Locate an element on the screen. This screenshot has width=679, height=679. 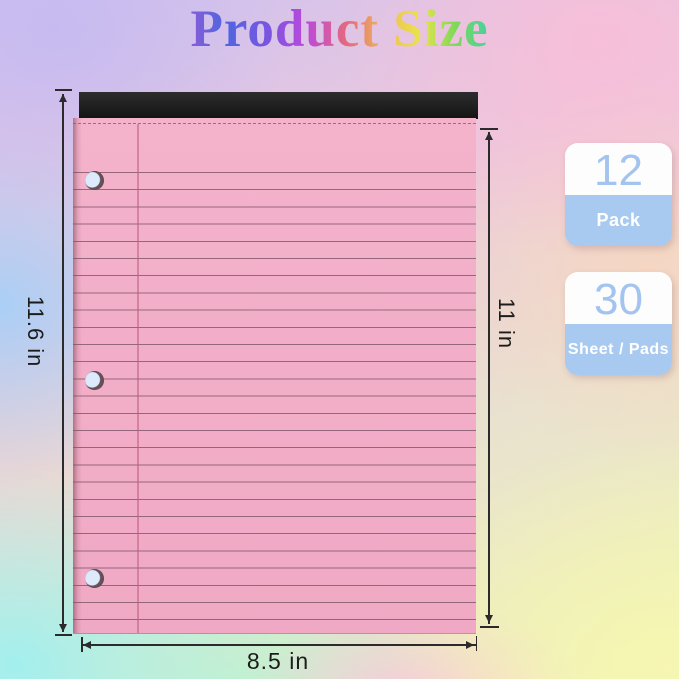
arrow-right-icon is located at coordinates (470, 644).